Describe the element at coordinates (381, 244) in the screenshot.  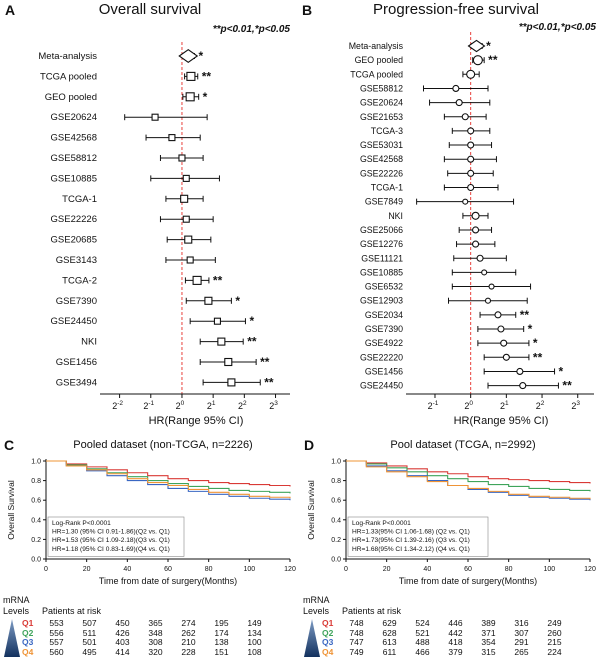
I see `svg-text: GSE12276` at that location.